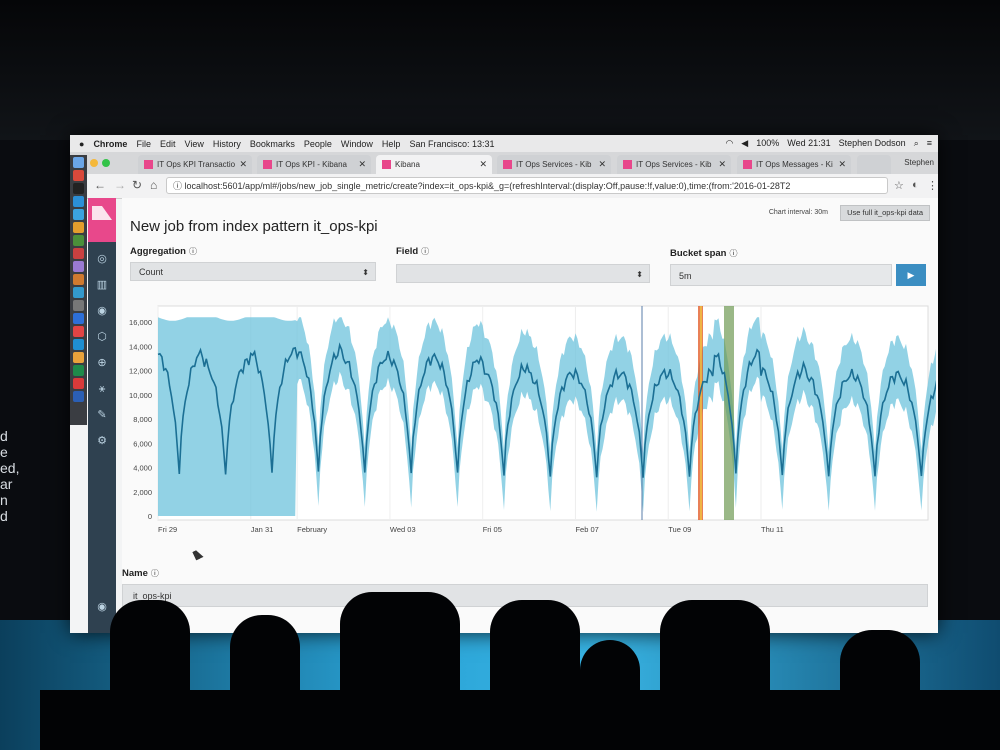 Image resolution: width=1000 pixels, height=750 pixels. Describe the element at coordinates (120, 185) in the screenshot. I see `forward-arrow-icon: →` at that location.